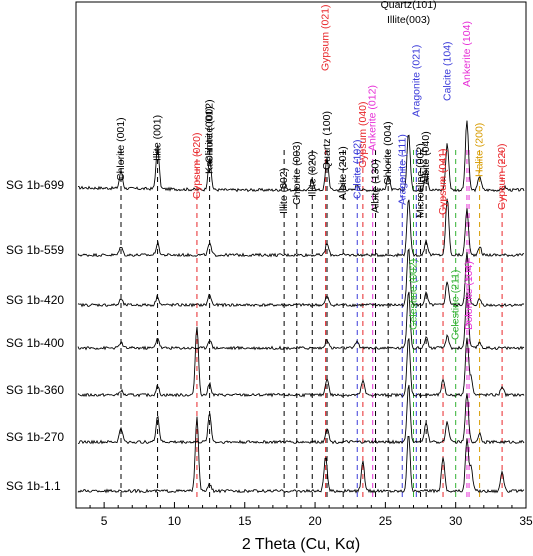  Describe the element at coordinates (388, 153) in the screenshot. I see `peak-label-15: Chlorite (004)` at that location.